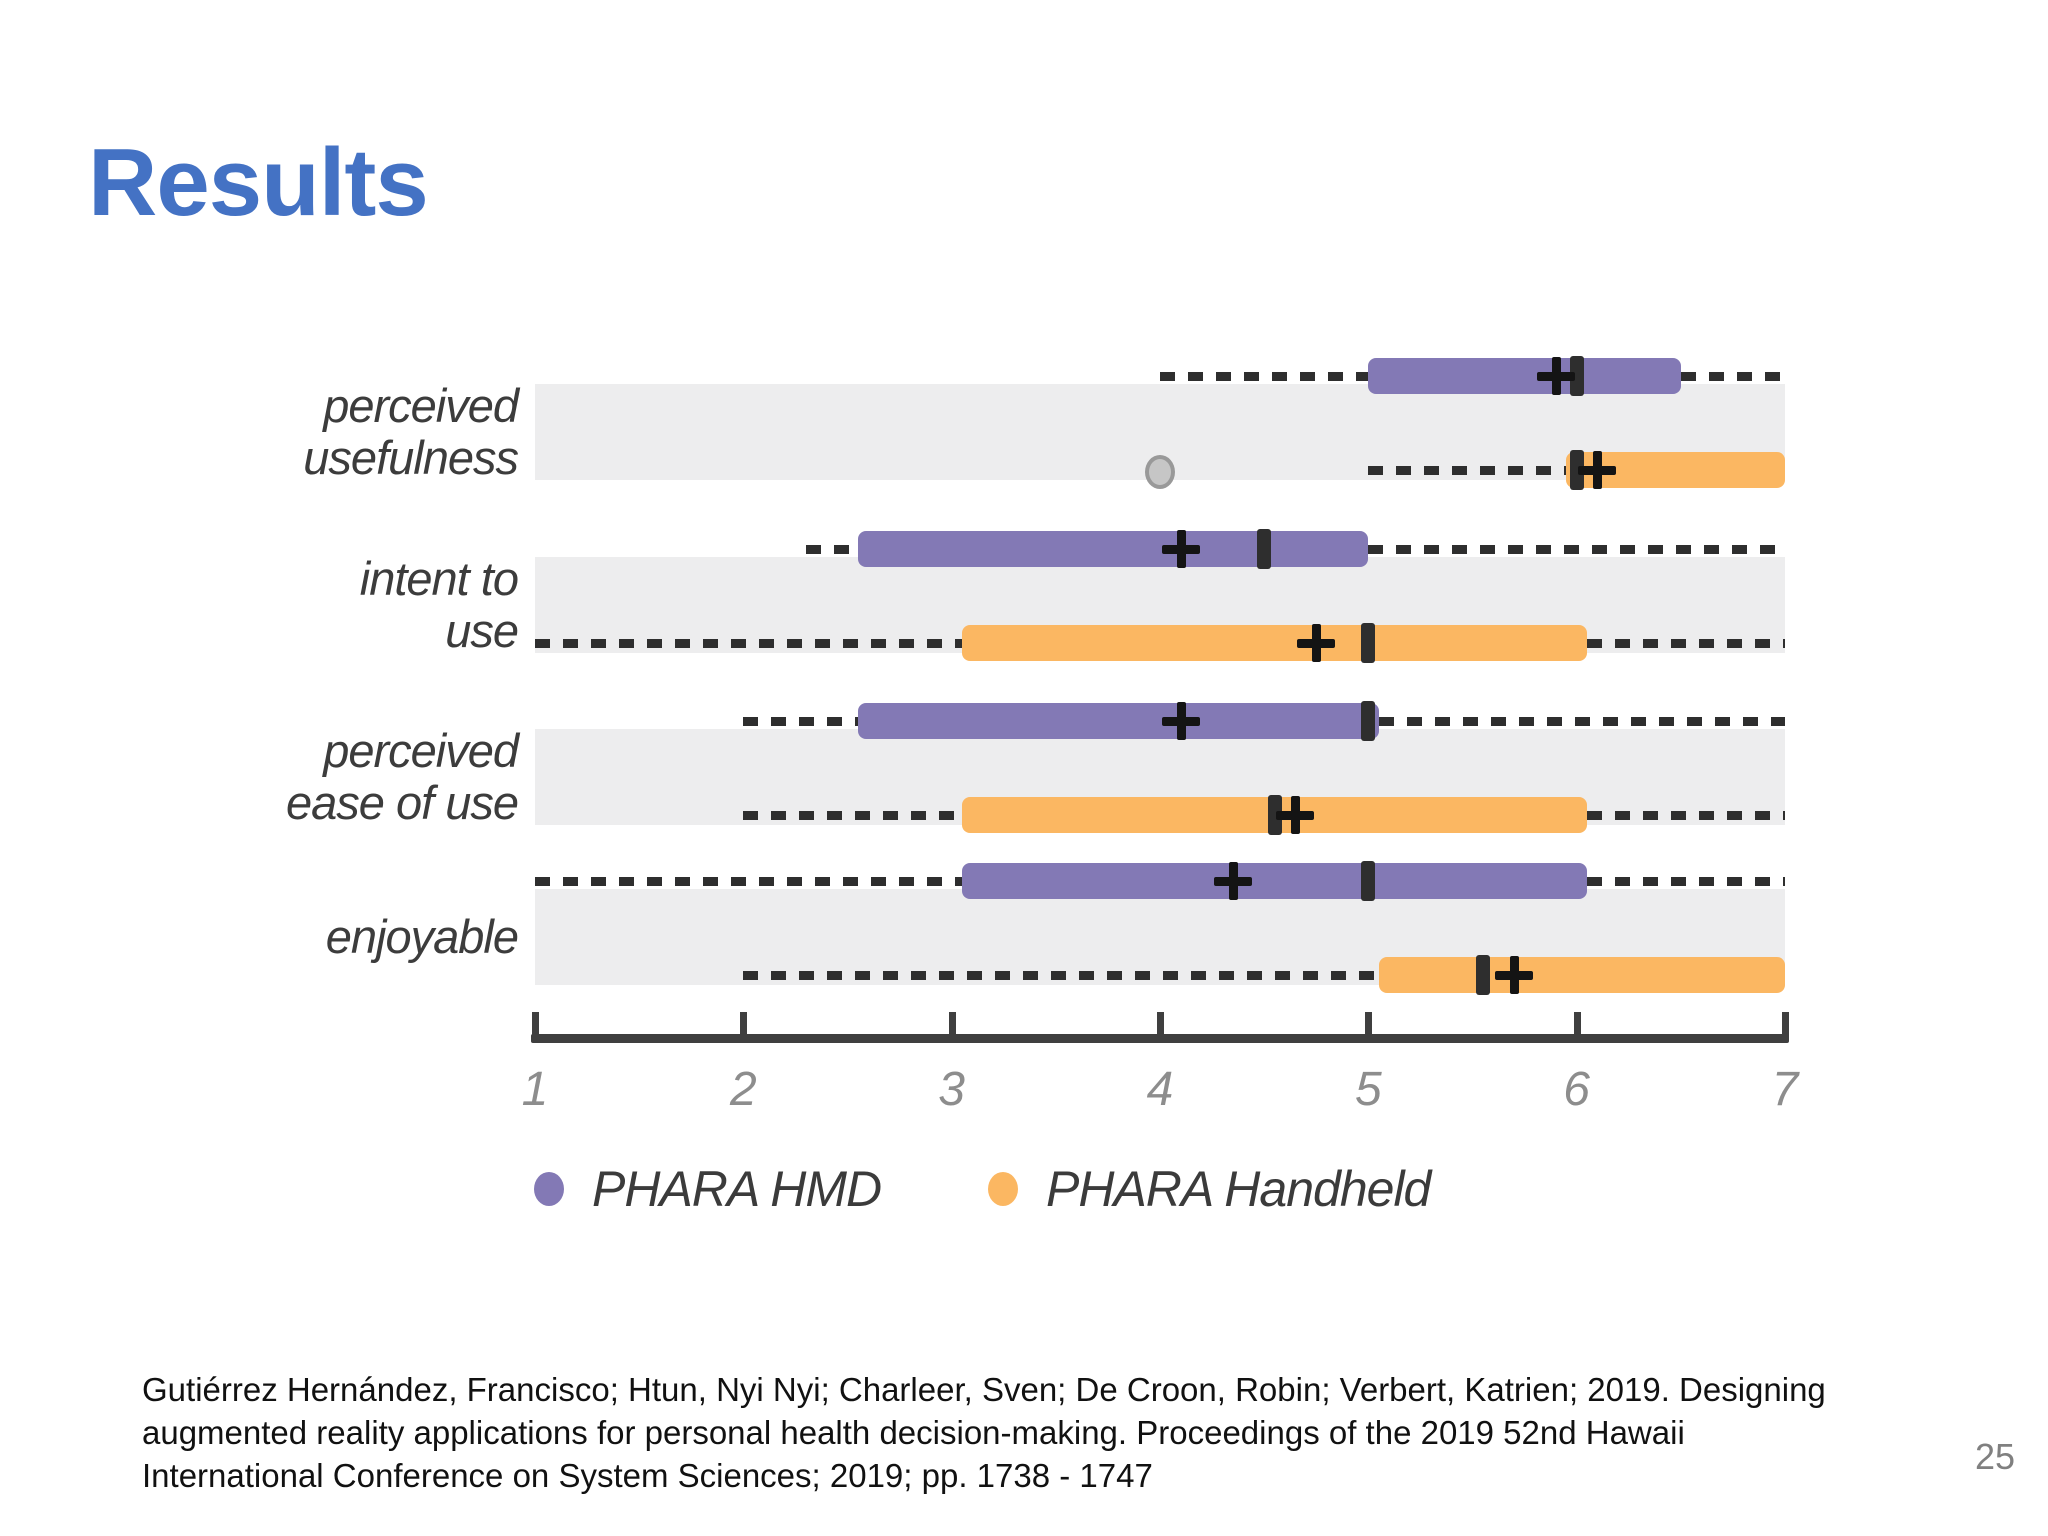  I want to click on legend-label: PHARA HMD, so click(737, 1189).